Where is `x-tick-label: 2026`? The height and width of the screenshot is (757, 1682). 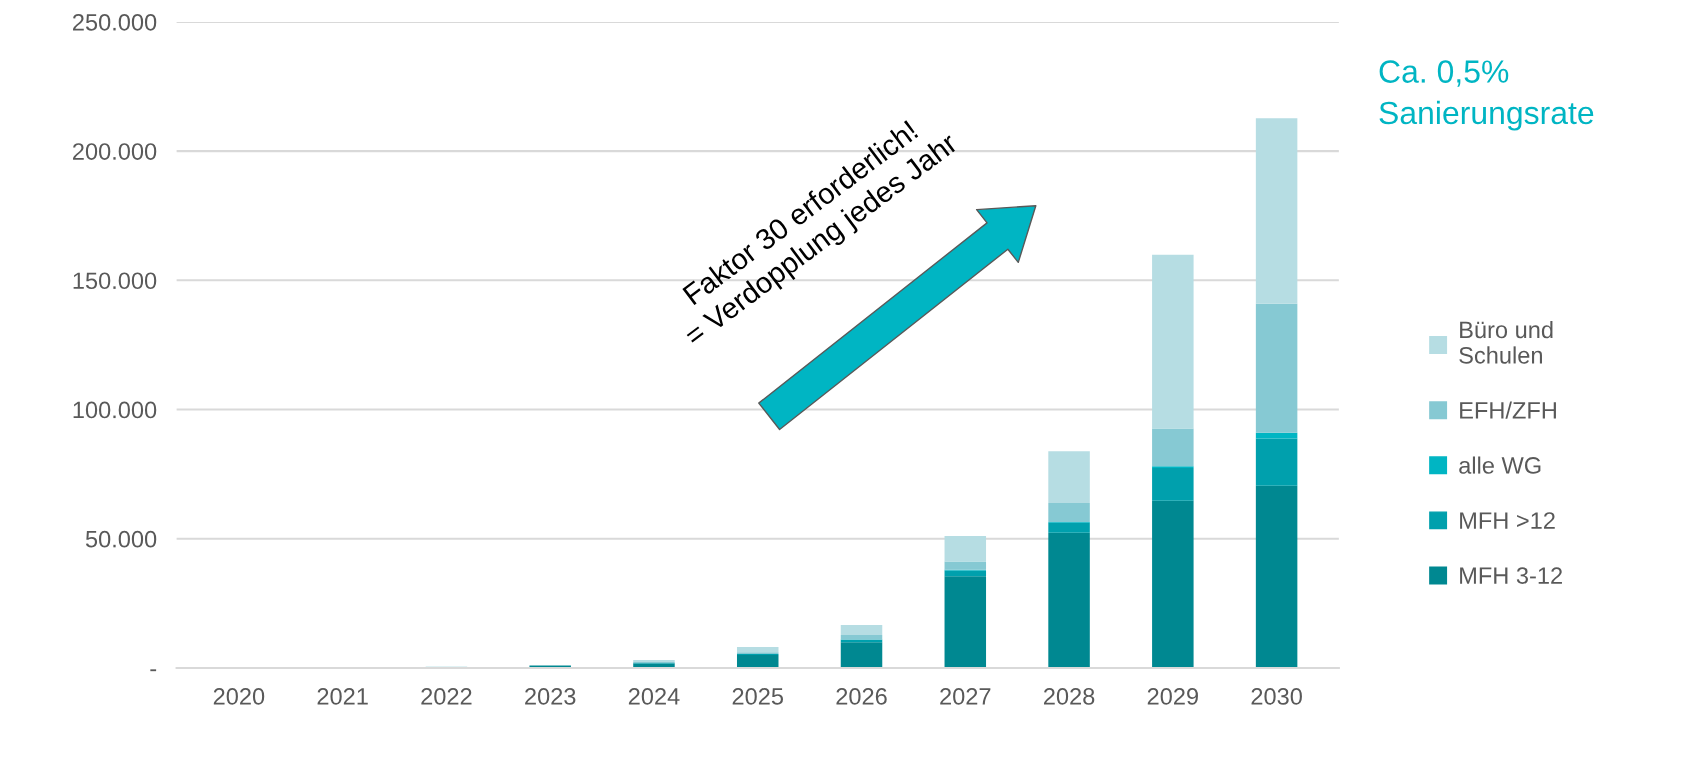
x-tick-label: 2026 is located at coordinates (861, 696).